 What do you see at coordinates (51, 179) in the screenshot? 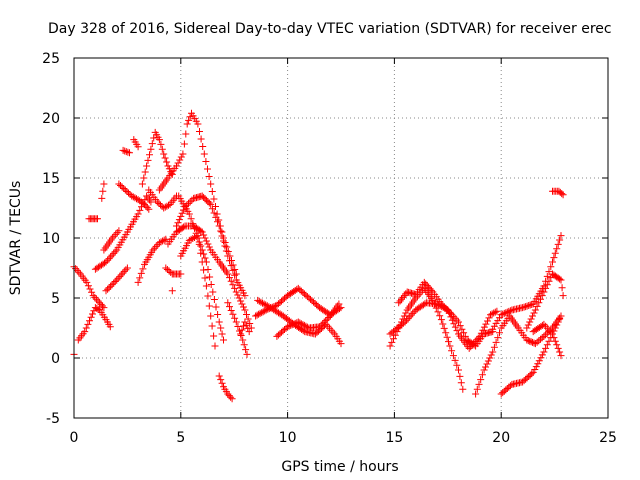
I see `y-tick-label: 15` at bounding box center [51, 179].